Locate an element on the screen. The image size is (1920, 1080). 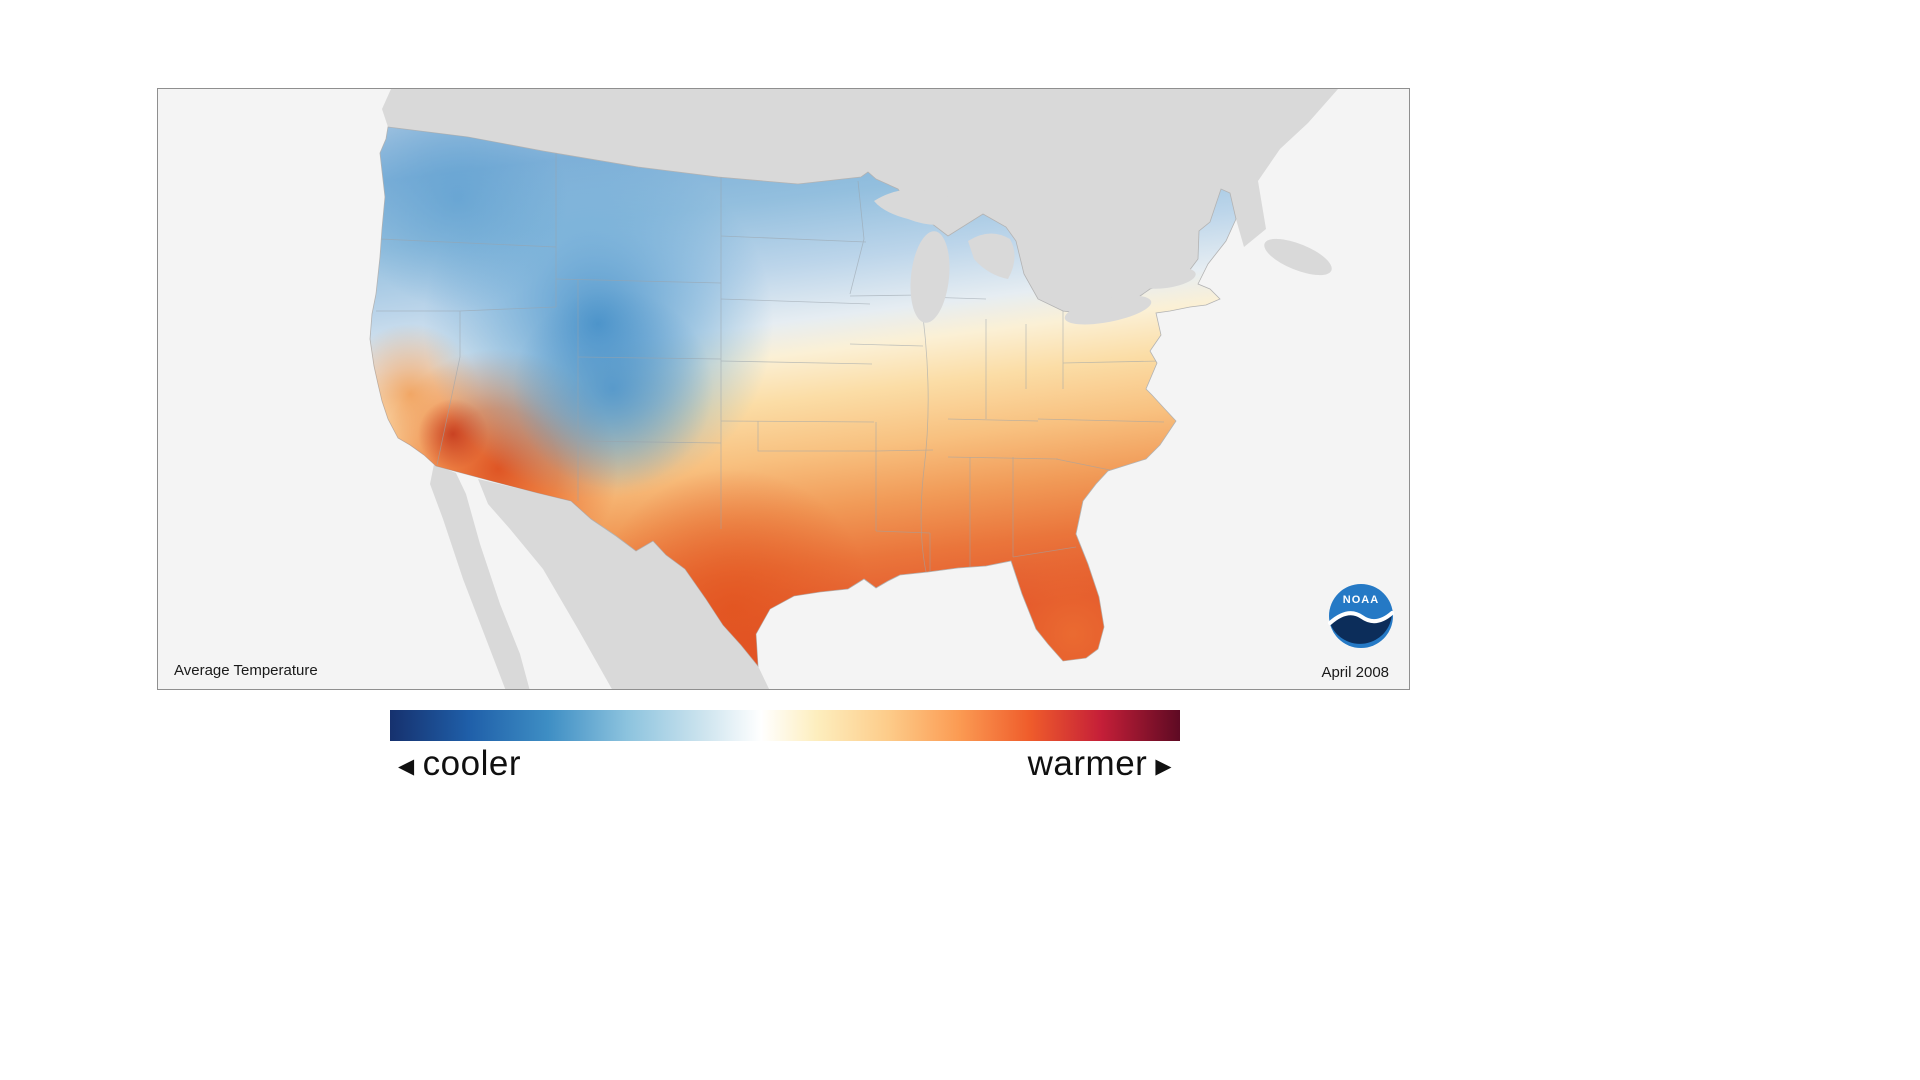
legend-warmer: warmer ▶ is located at coordinates (1104, 764).